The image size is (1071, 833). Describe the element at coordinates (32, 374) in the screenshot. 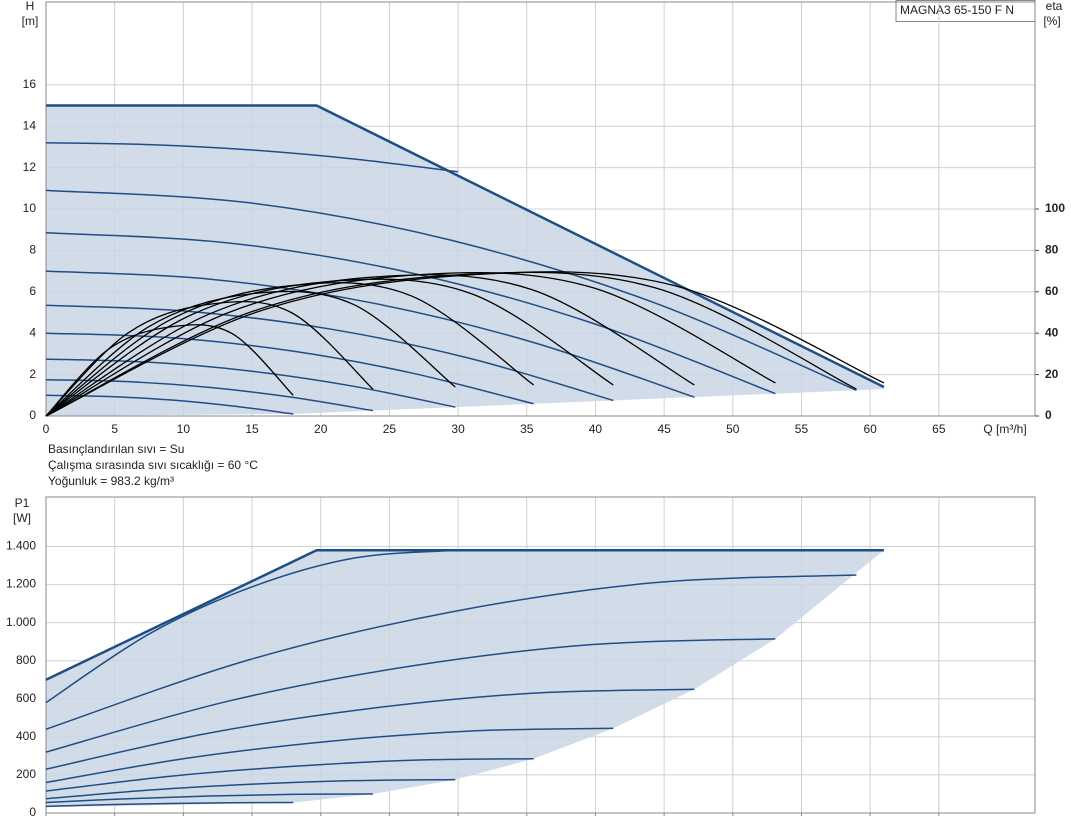

I see `y-tick-label: 2` at that location.